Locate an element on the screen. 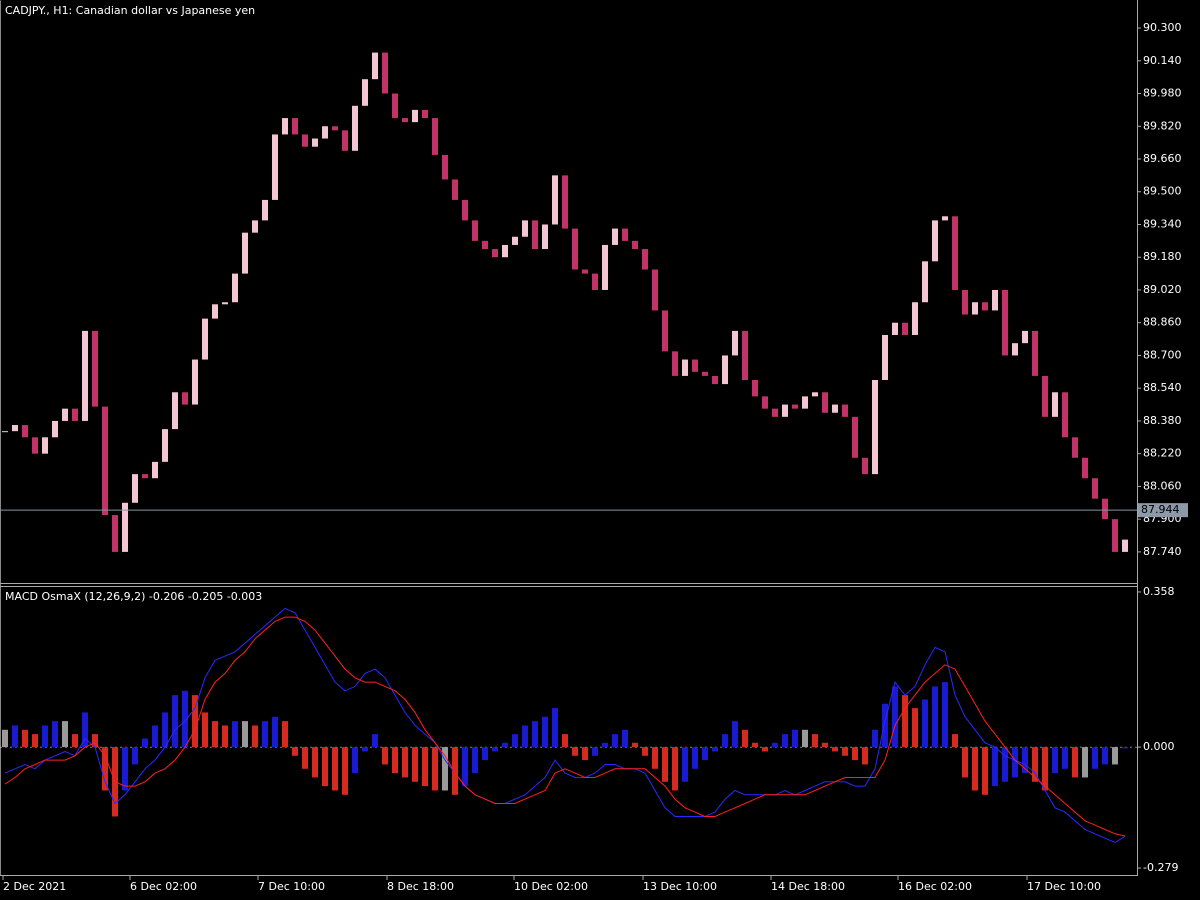 The width and height of the screenshot is (1200, 900). y-tick-label: 89.180 is located at coordinates (1162, 256).